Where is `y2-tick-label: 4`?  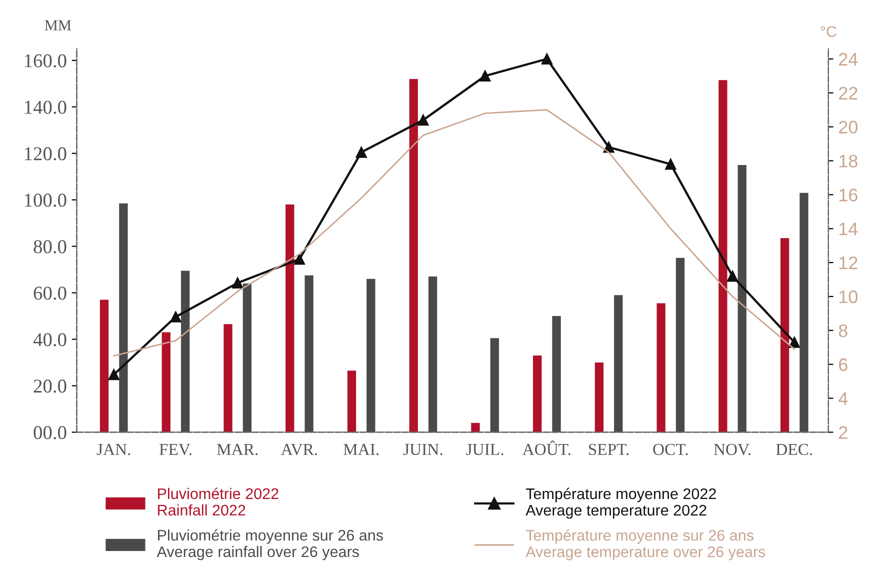
y2-tick-label: 4 is located at coordinates (843, 398).